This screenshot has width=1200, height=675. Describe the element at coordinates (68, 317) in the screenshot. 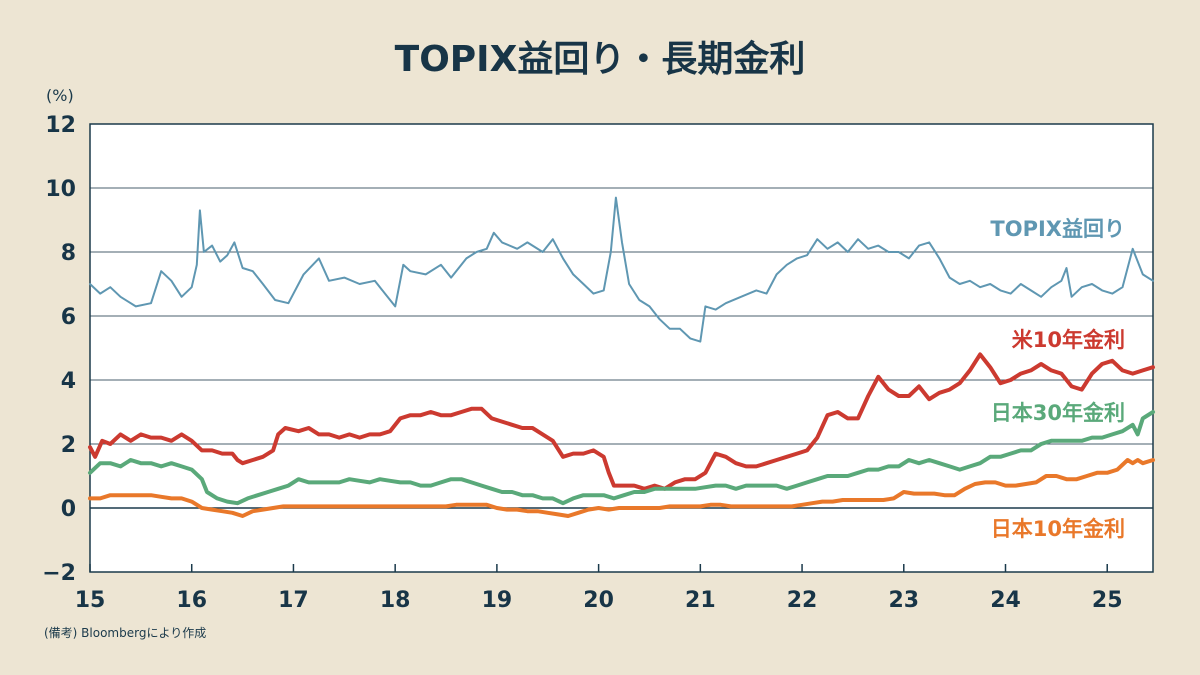

I see `y-tick-label: 6` at that location.